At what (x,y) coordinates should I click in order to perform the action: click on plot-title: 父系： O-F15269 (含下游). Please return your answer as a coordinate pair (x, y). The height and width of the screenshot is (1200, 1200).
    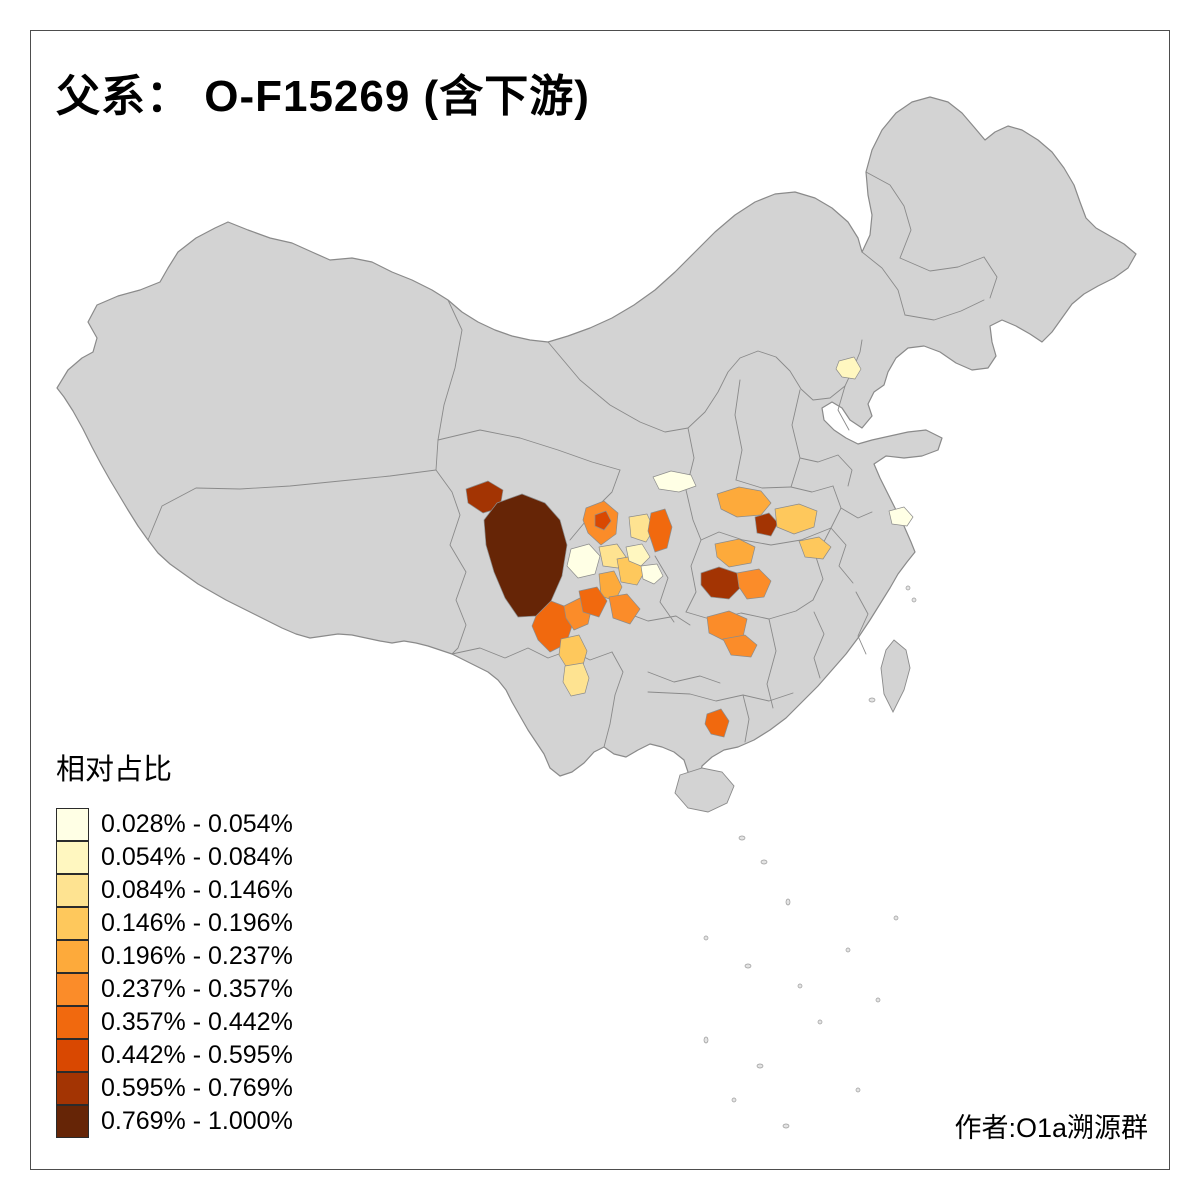
    Looking at the image, I should click on (323, 96).